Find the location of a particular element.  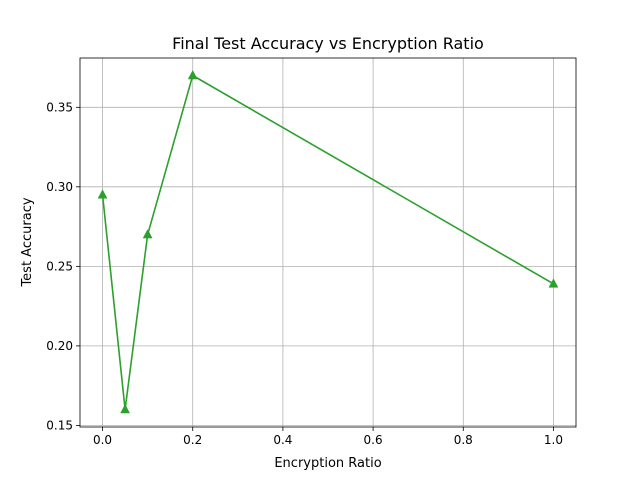

y-tick-label: 0.20 is located at coordinates (59, 346).